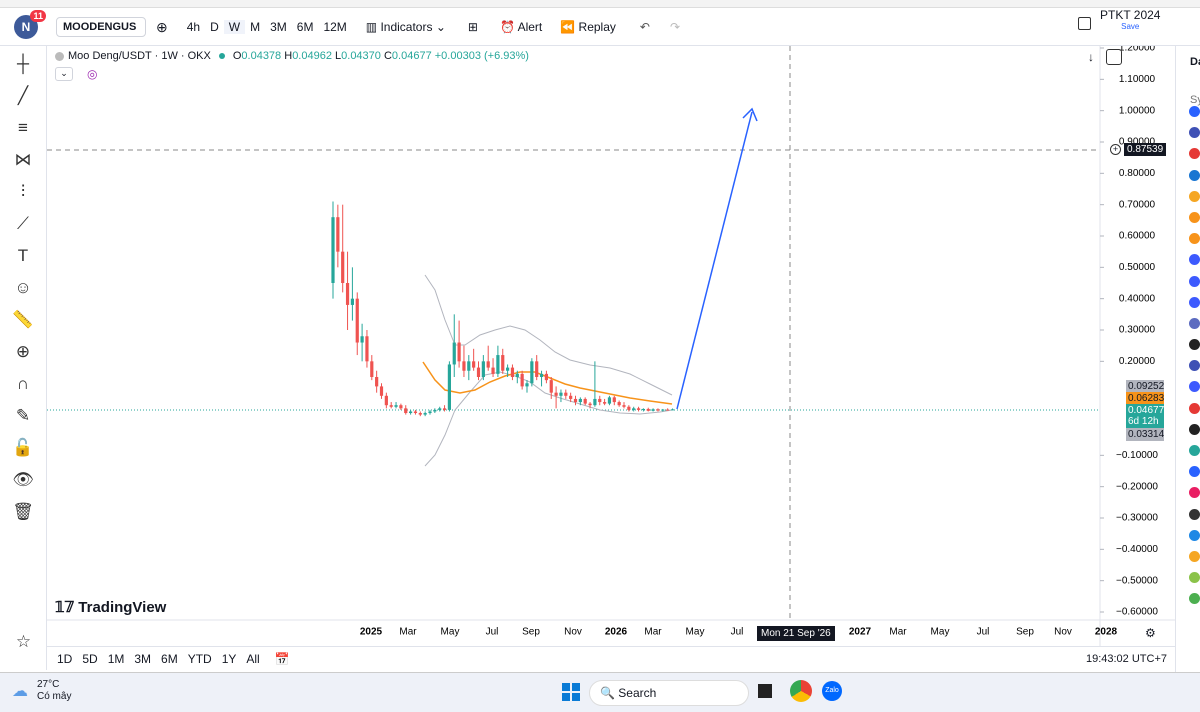  What do you see at coordinates (65, 658) in the screenshot?
I see `range-btn: 1D` at bounding box center [65, 658].